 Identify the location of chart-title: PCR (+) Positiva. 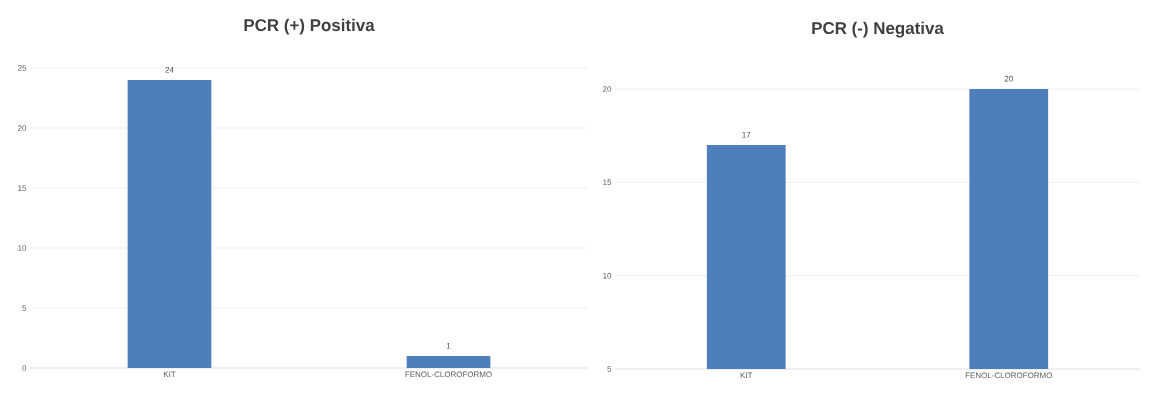
(309, 26).